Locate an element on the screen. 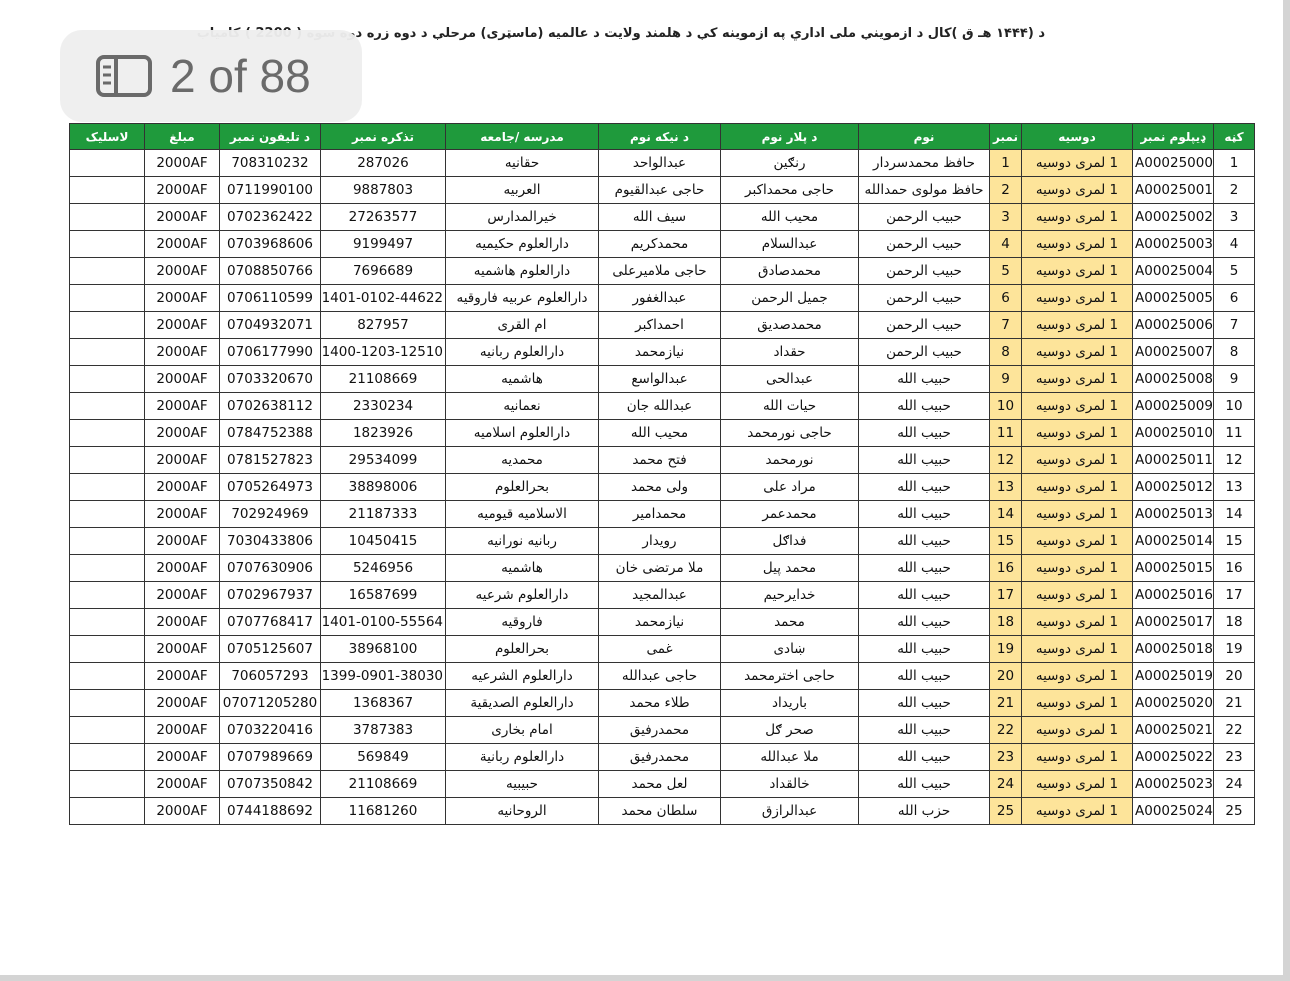  table-cell: ملا مرتضی خان is located at coordinates (659, 568).